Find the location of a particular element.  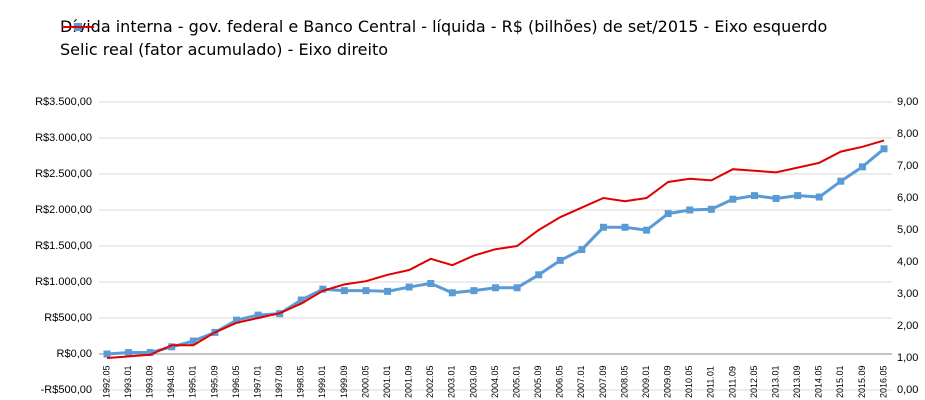

y-tick-label: R$3.000,00 is located at coordinates (63, 138).